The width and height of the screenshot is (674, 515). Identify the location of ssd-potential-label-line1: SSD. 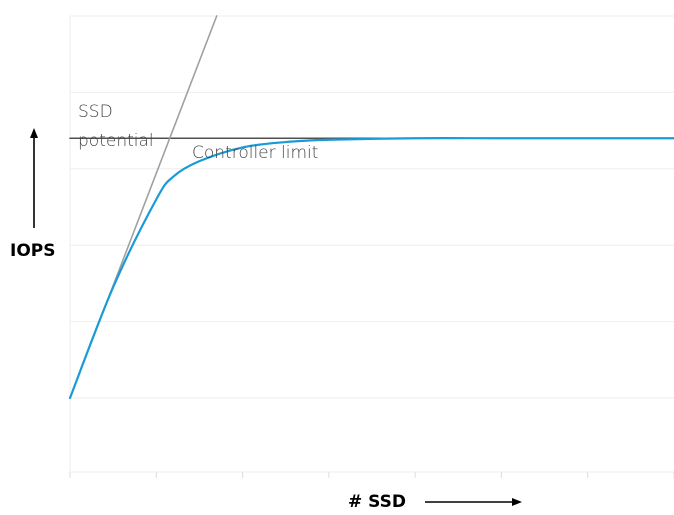
(95, 112).